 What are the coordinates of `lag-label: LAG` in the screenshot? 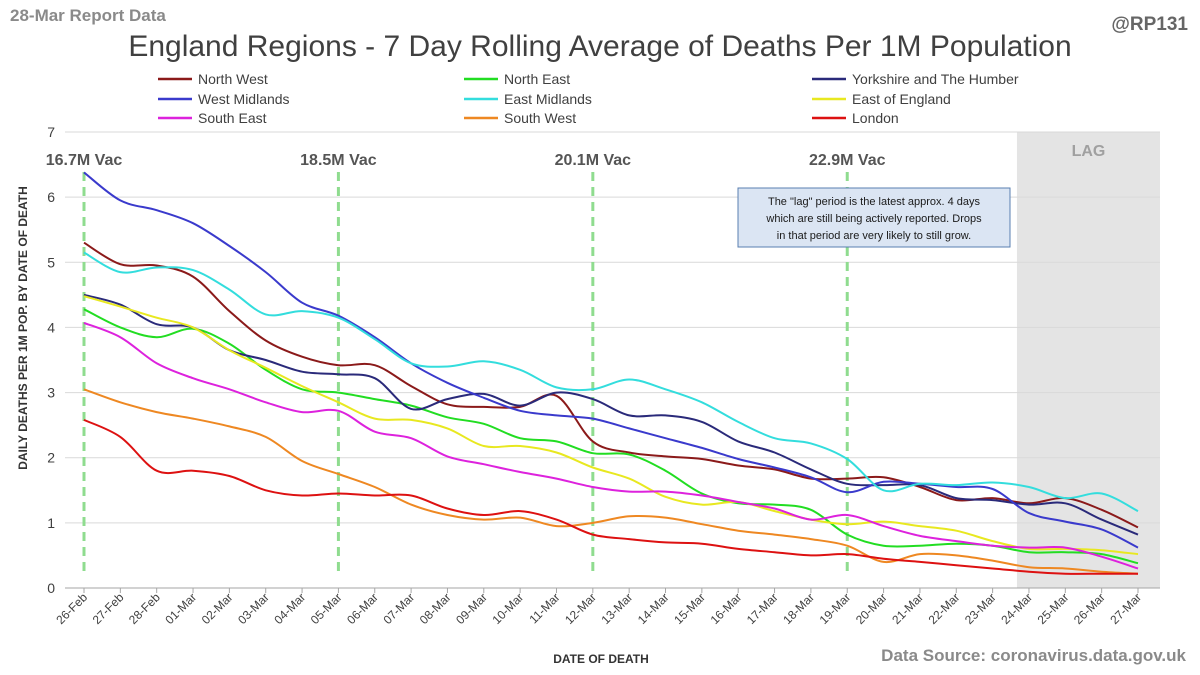 It's located at (1089, 151).